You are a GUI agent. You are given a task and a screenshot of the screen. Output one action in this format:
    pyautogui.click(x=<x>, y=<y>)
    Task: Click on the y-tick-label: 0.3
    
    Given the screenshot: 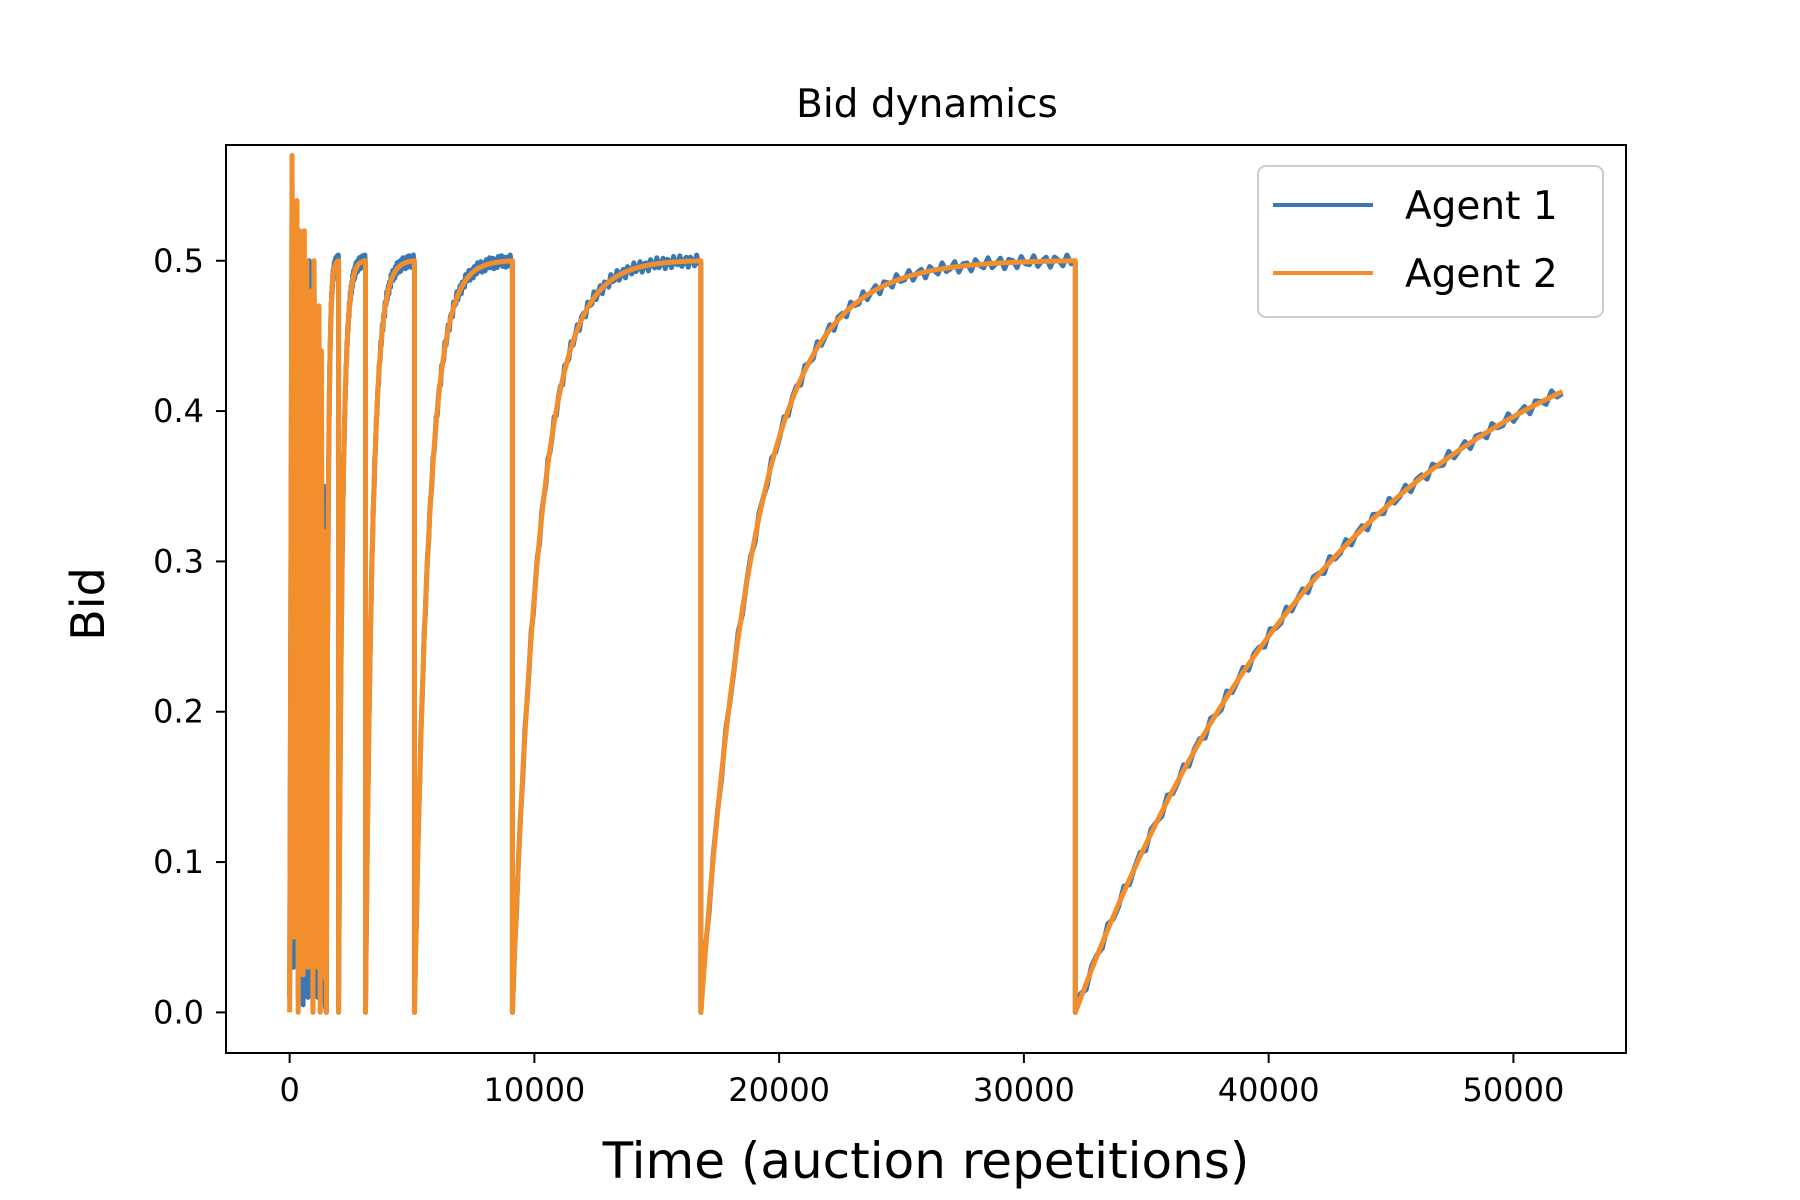 What is the action you would take?
    pyautogui.click(x=178, y=561)
    